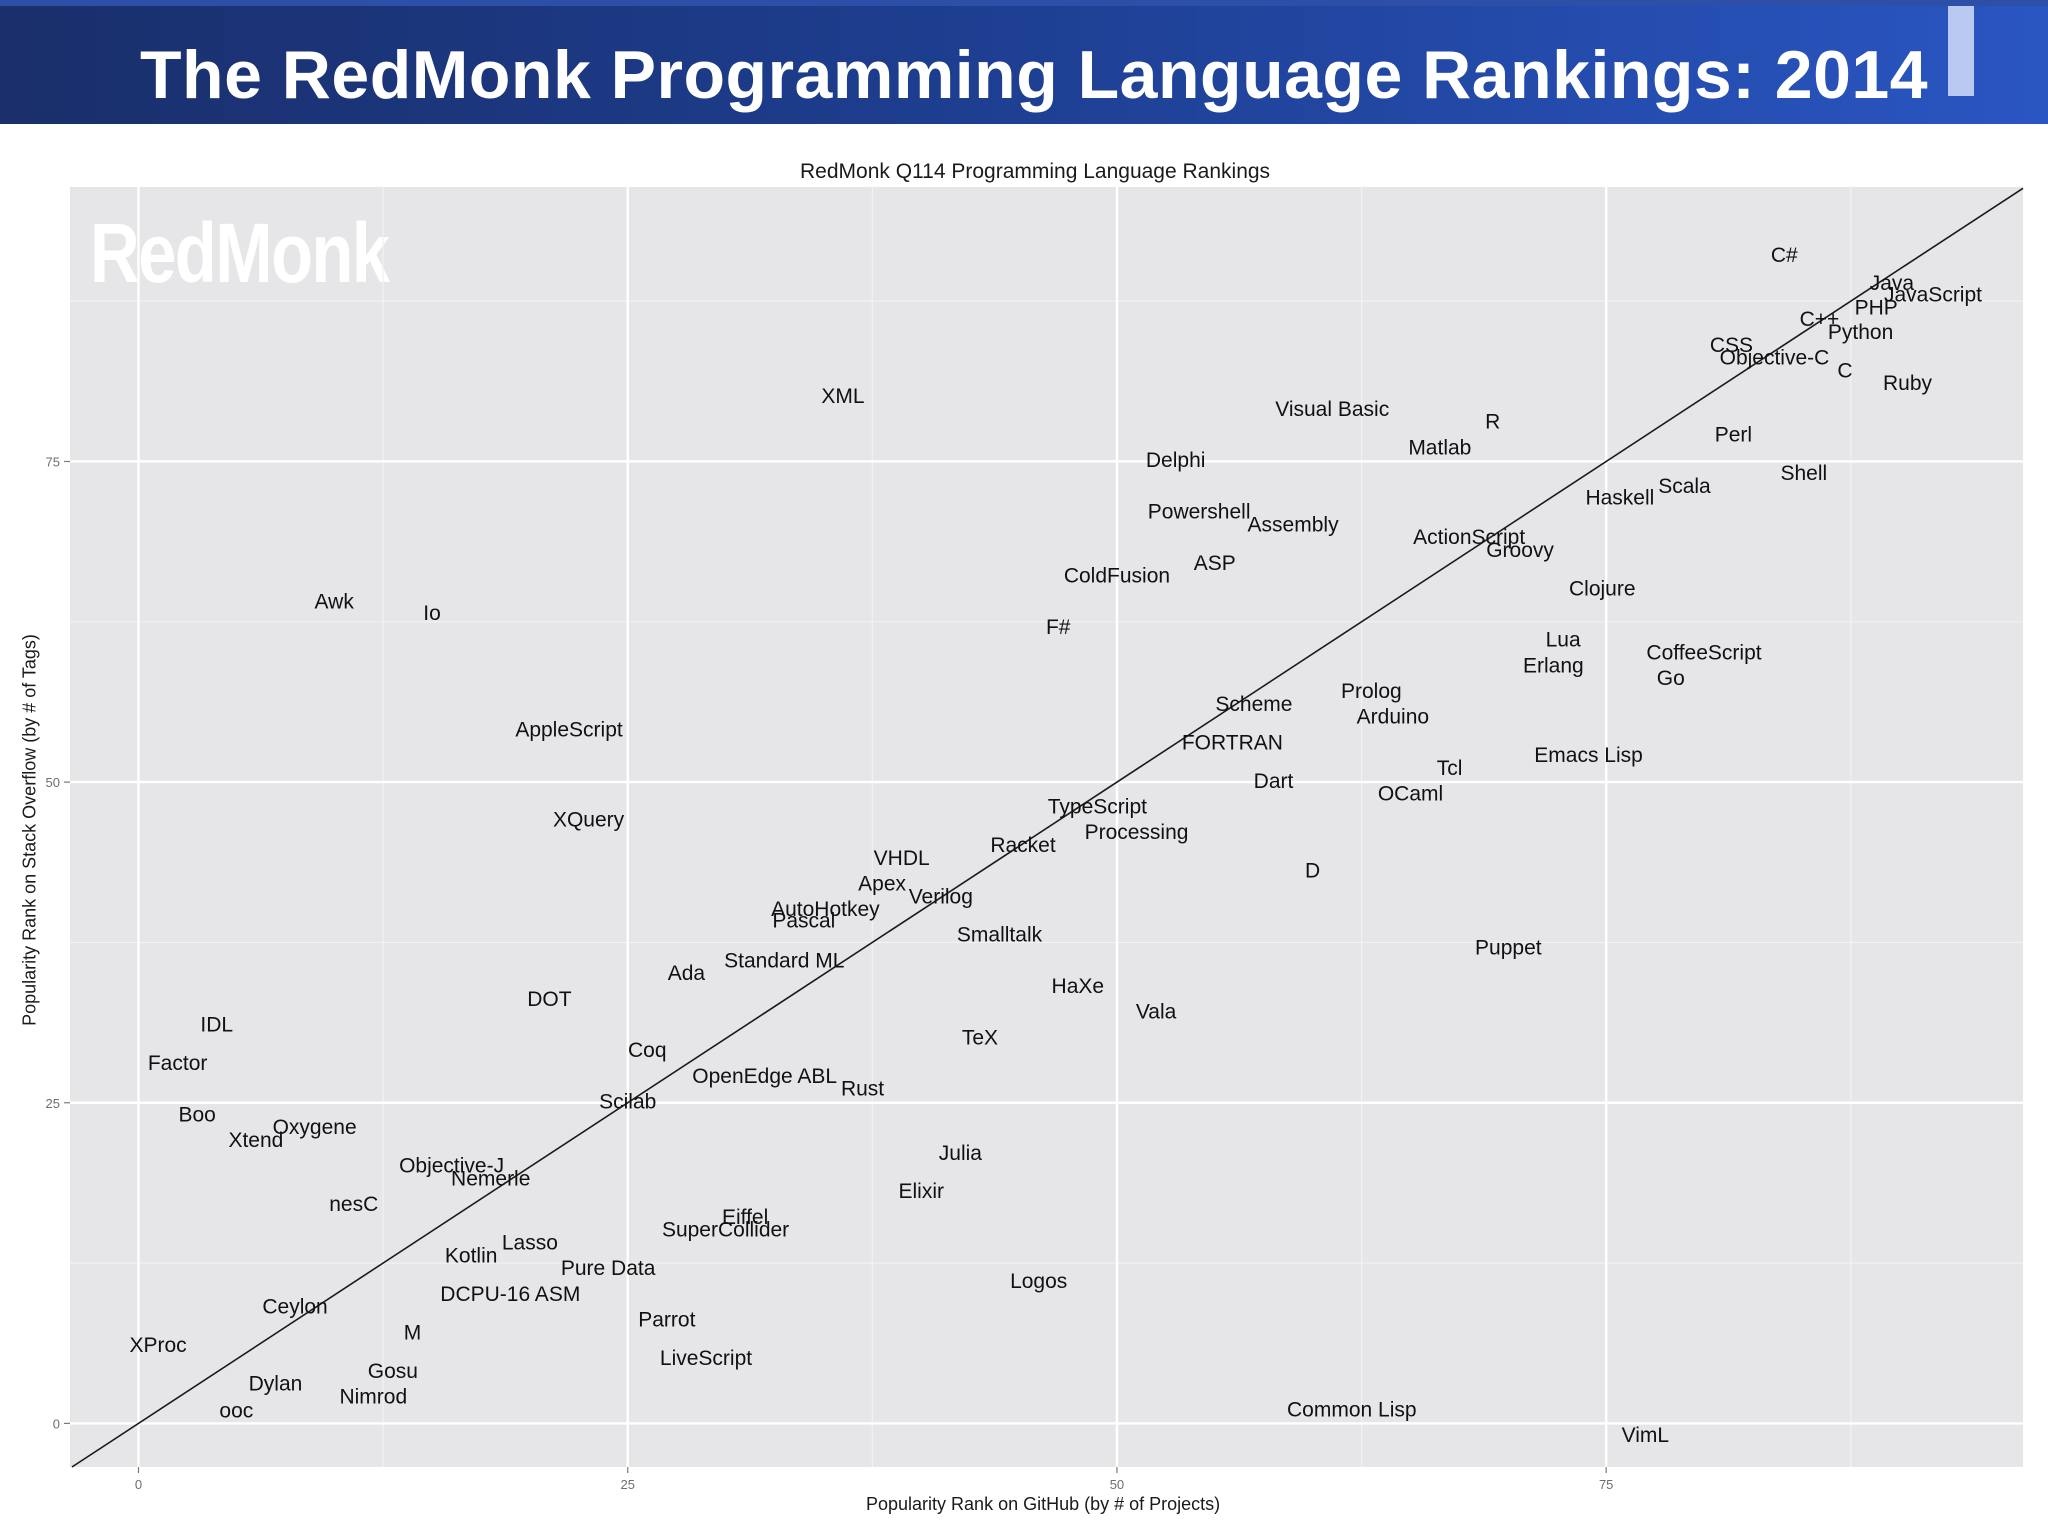 This screenshot has height=1536, width=2048. What do you see at coordinates (1520, 550) in the screenshot?
I see `point-label: Groovy` at bounding box center [1520, 550].